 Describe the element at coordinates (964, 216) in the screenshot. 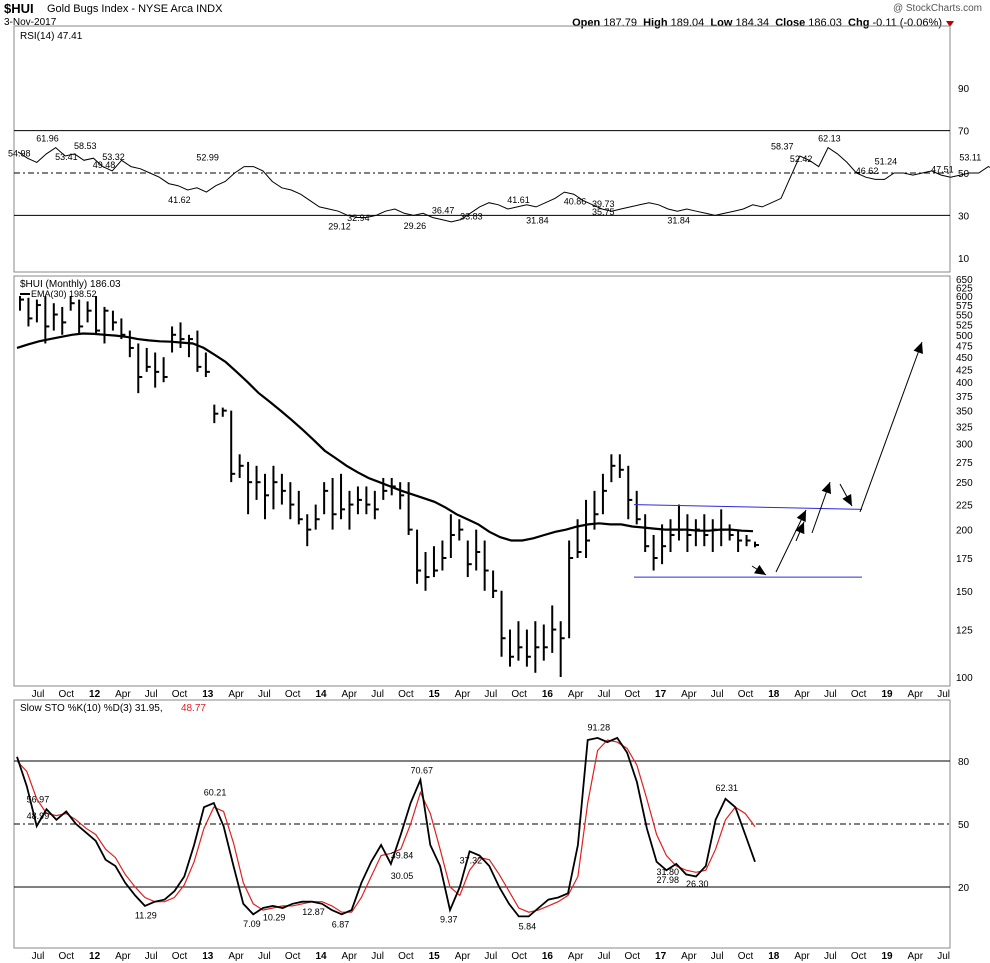

I see `rsi-y-tick: 30` at that location.